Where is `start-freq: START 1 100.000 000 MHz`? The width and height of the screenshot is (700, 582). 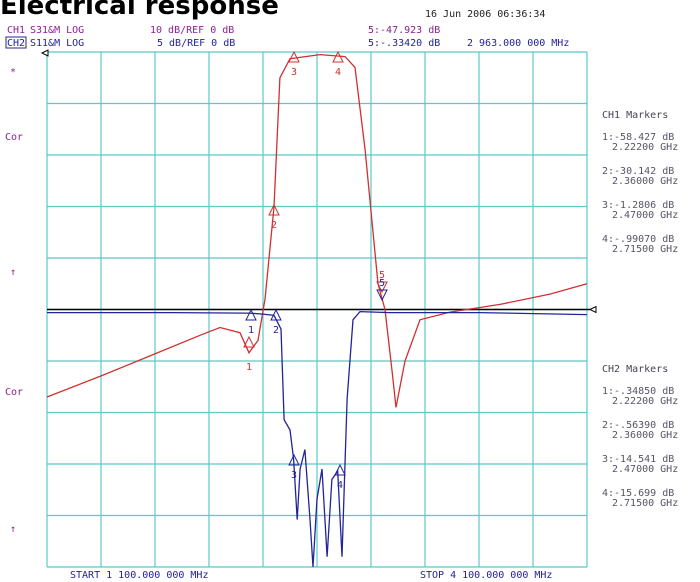
start-freq: START 1 100.000 000 MHz is located at coordinates (139, 575).